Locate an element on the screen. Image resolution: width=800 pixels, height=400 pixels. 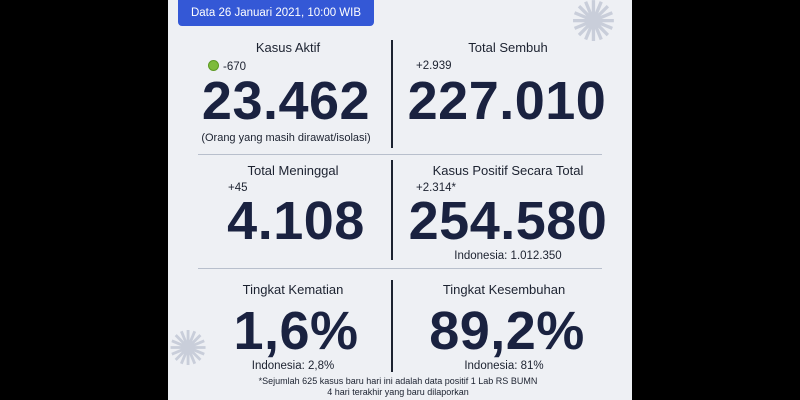
kasus-aktif-value: 23.462 is located at coordinates (286, 101).